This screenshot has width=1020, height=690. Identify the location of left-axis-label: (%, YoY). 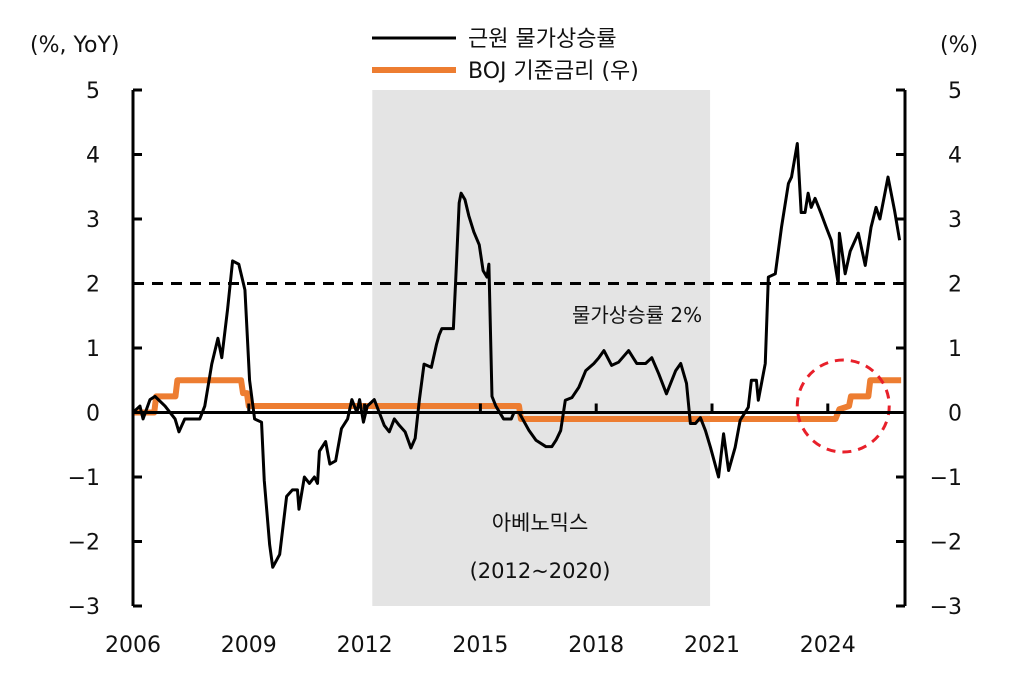
(74, 45).